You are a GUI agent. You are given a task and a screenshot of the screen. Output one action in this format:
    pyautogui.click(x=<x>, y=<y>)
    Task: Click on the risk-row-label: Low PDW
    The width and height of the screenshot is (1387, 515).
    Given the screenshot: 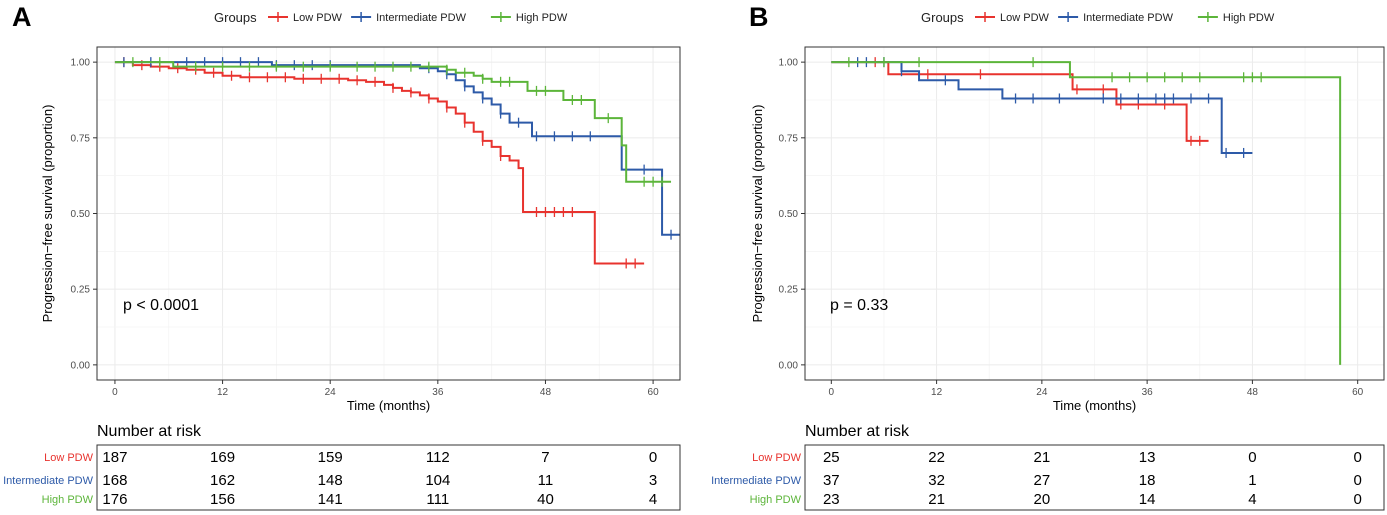 What is the action you would take?
    pyautogui.click(x=69, y=458)
    